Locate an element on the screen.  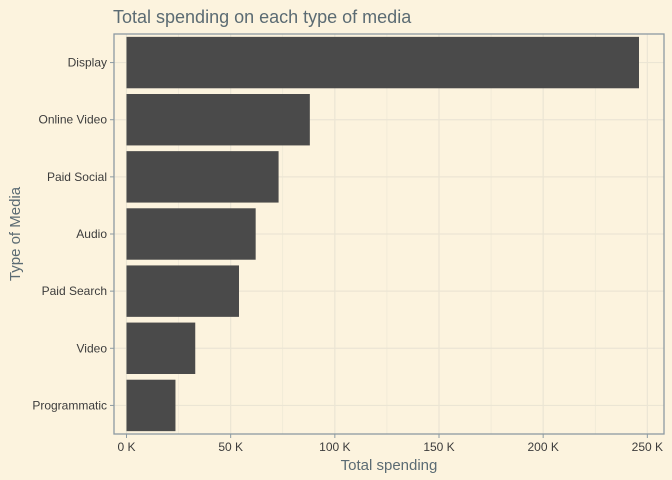
y-tick-label: Audio is located at coordinates (91, 234).